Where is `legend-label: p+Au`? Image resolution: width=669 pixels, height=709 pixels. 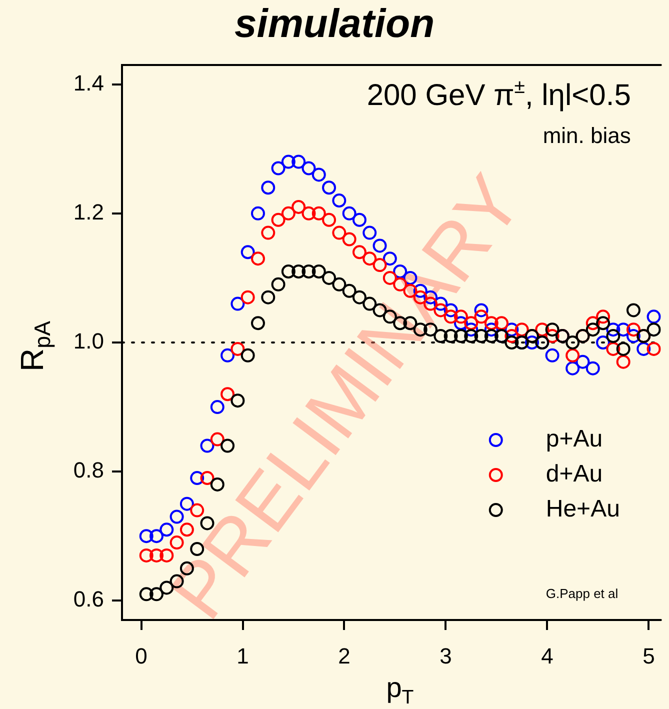
legend-label: p+Au is located at coordinates (574, 439).